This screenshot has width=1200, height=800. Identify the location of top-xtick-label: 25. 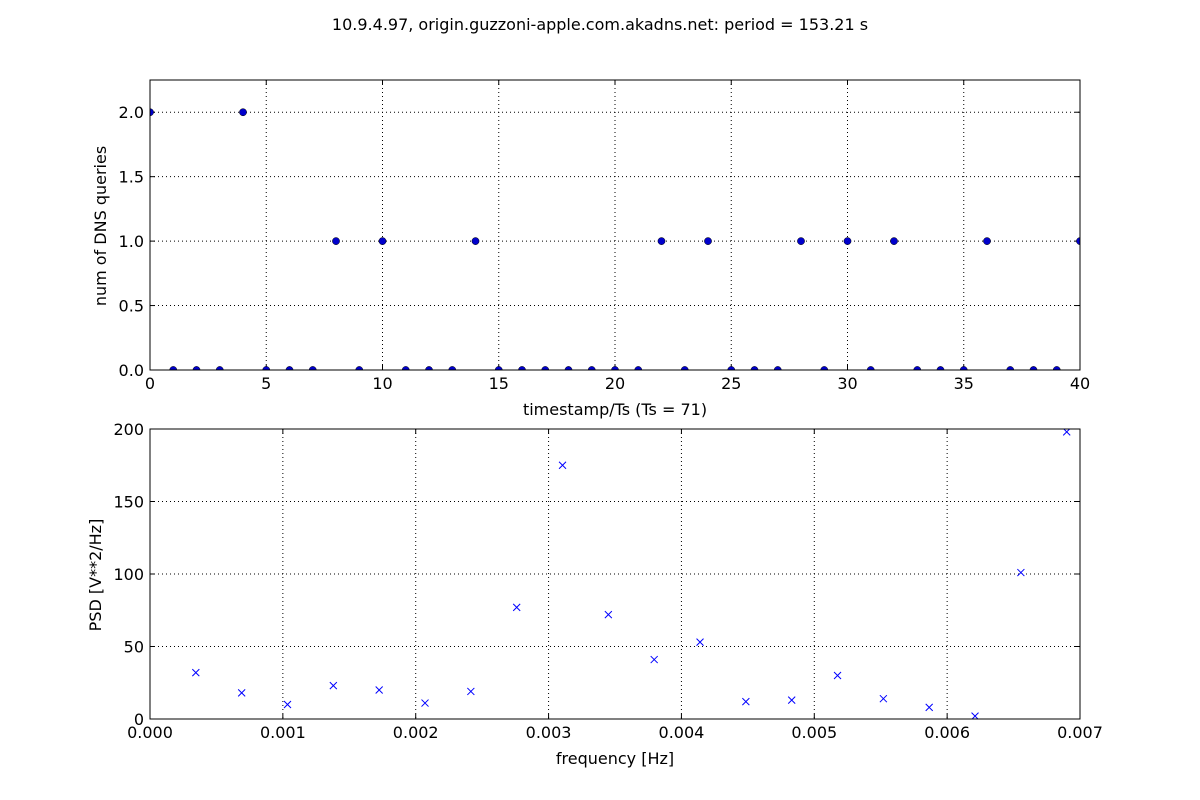
(731, 383).